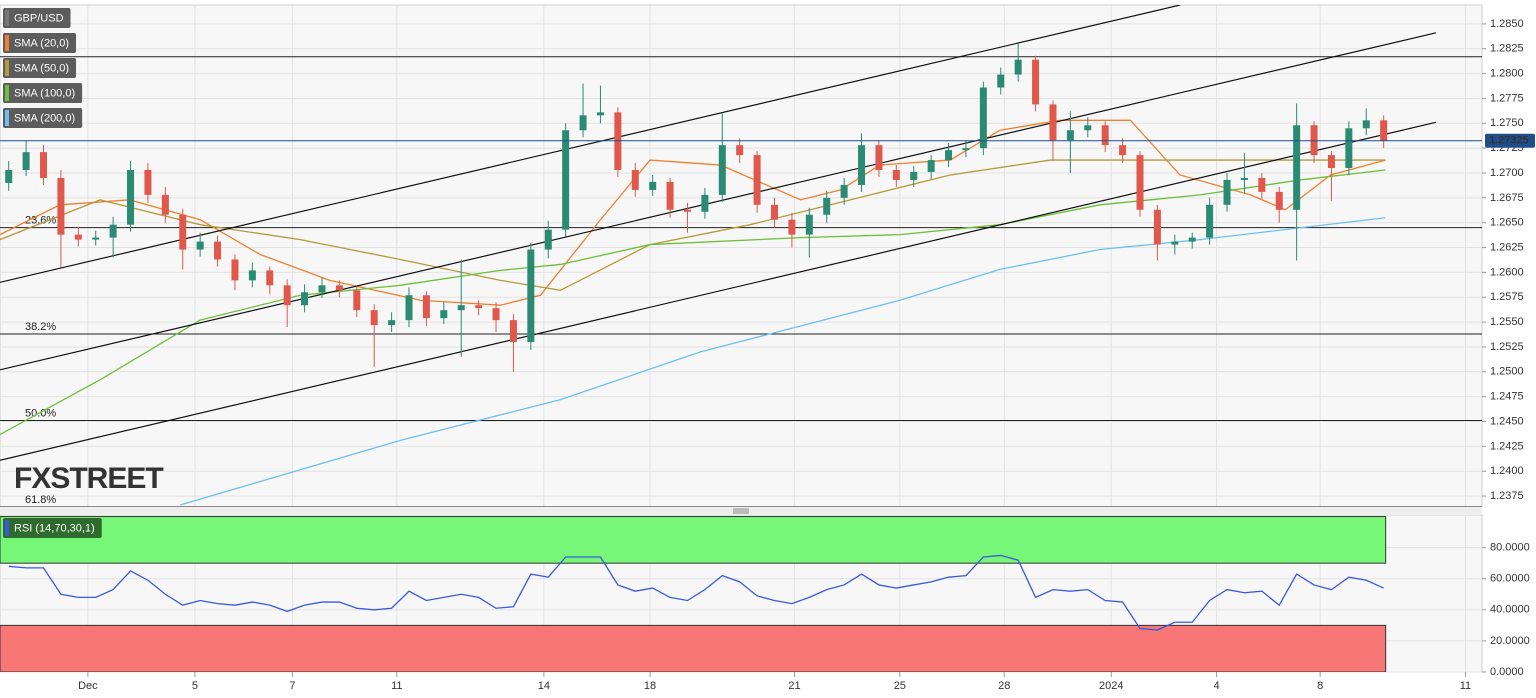  Describe the element at coordinates (1507, 372) in the screenshot. I see `y-tick-label: 1.2500` at that location.